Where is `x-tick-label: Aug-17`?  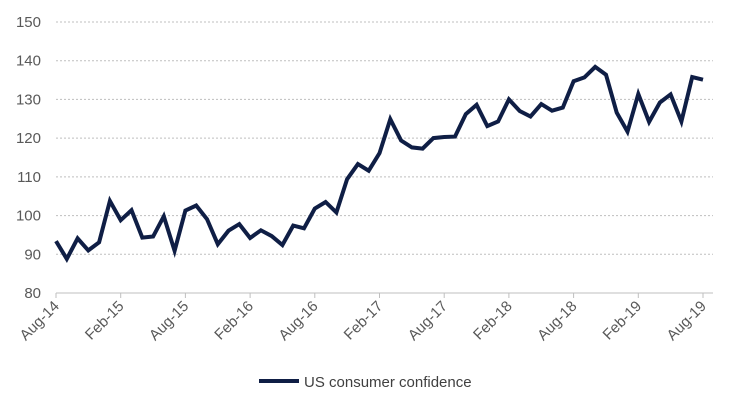
x-tick-label: Aug-17 is located at coordinates (428, 321).